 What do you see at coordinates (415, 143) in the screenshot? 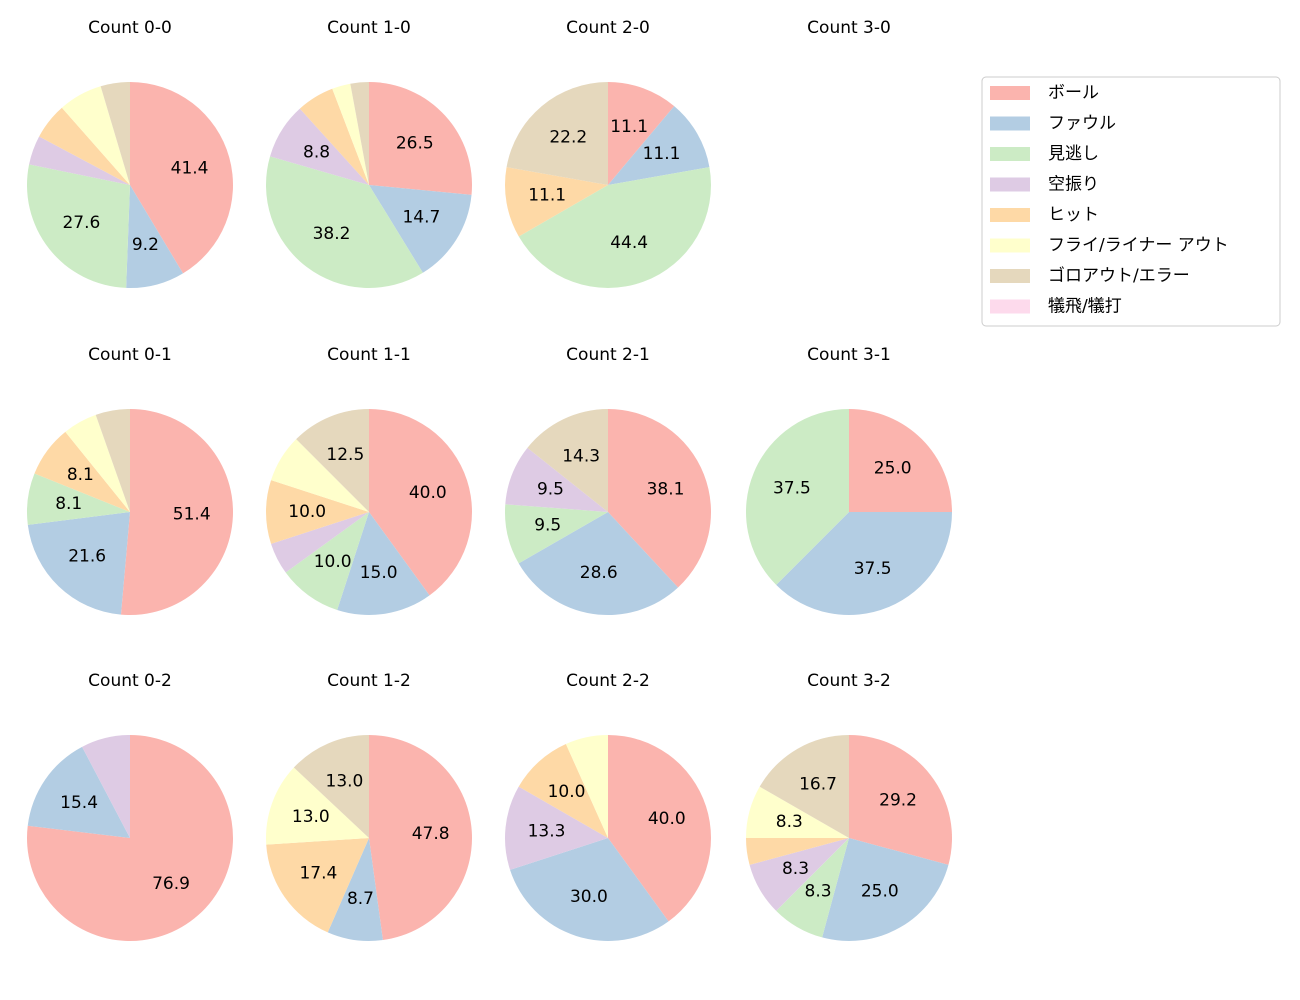
I see `slice-label: 26.5` at bounding box center [415, 143].